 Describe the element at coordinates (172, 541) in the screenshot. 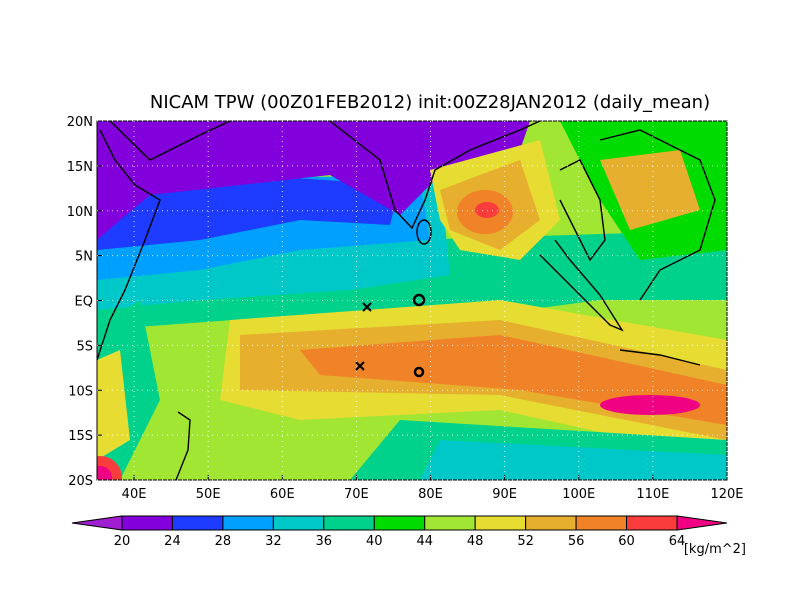

I see `colorbar-label: 24` at that location.